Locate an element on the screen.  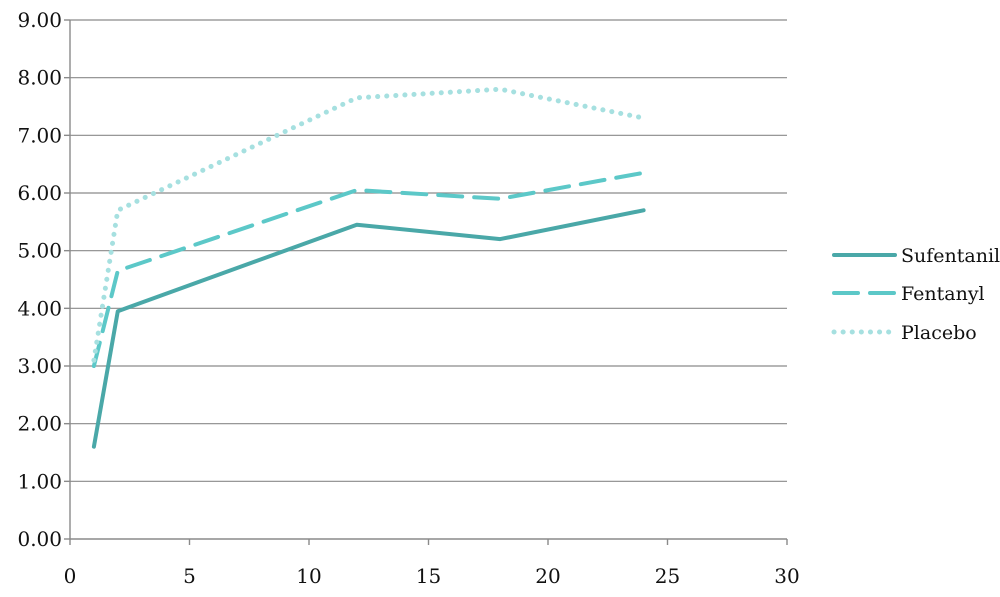
legend: Sufentanil Fentanyl Placebo is located at coordinates (915, 294).